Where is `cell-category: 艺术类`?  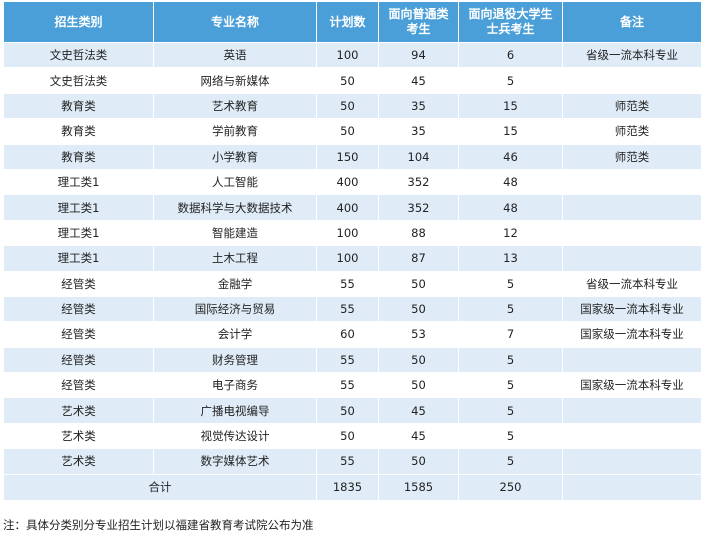
cell-category: 艺术类 is located at coordinates (78, 436).